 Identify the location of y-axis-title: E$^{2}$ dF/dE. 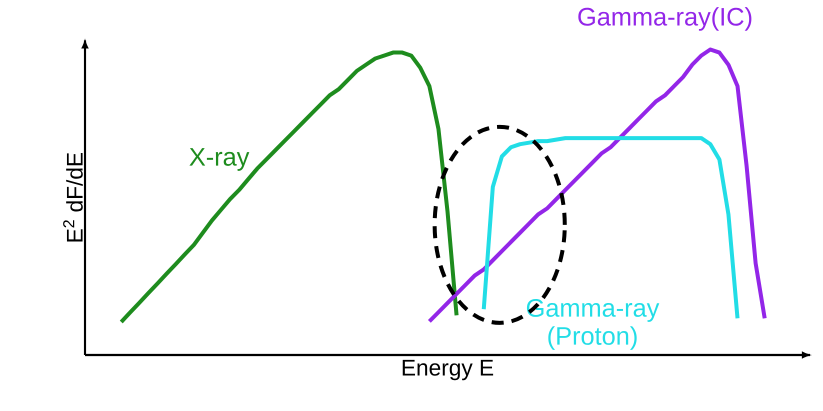
(73, 197).